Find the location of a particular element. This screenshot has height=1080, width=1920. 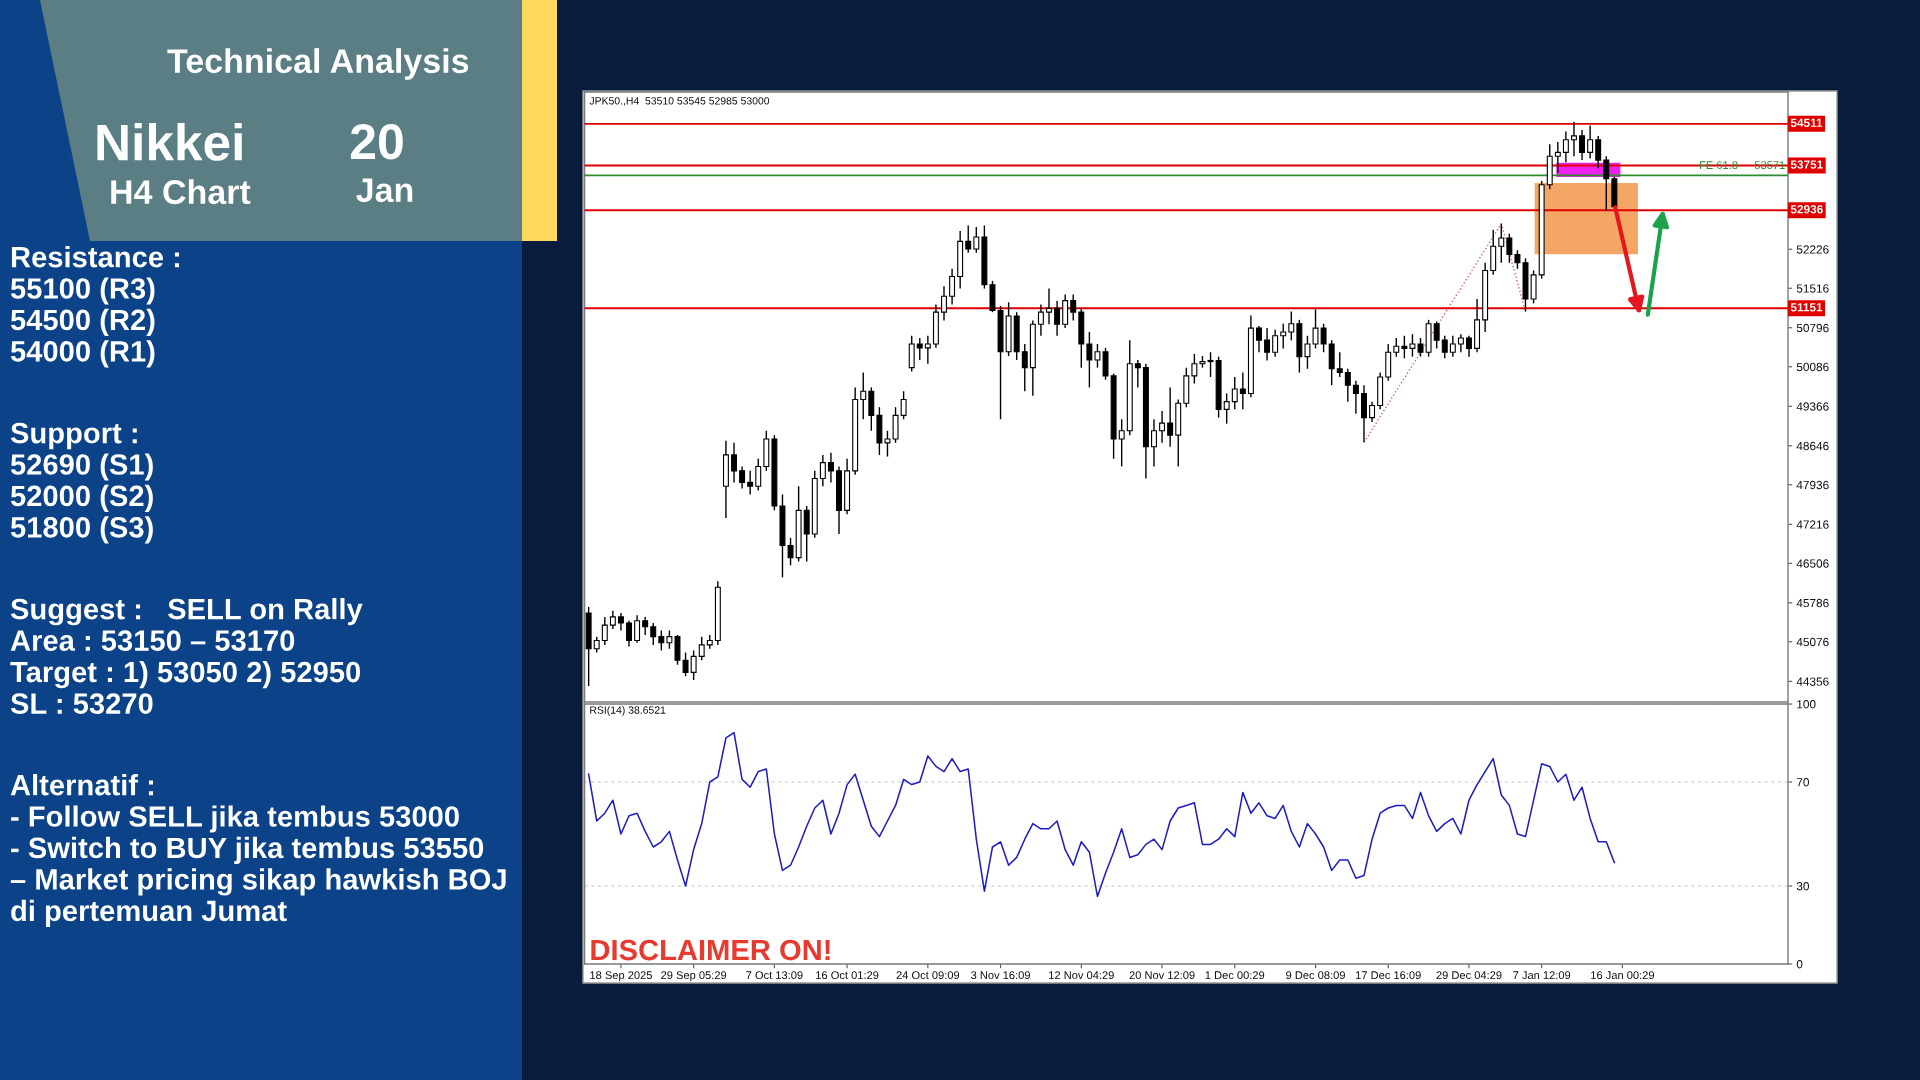

y-tick-label: 47216 is located at coordinates (1812, 524).